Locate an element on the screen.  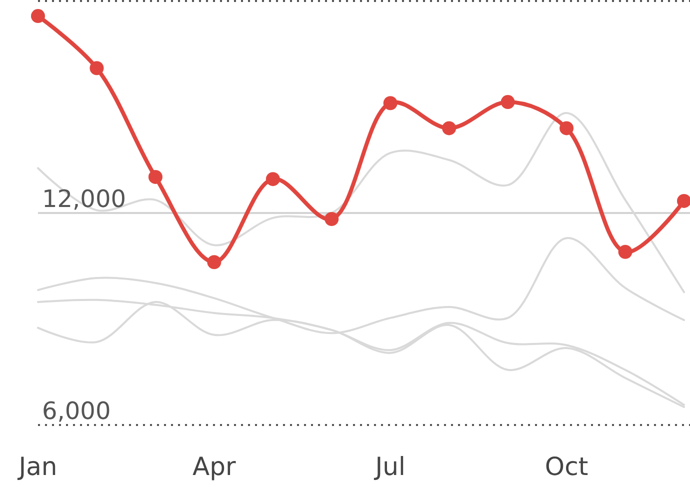
y-tick-label: 6,000 is located at coordinates (76, 411).